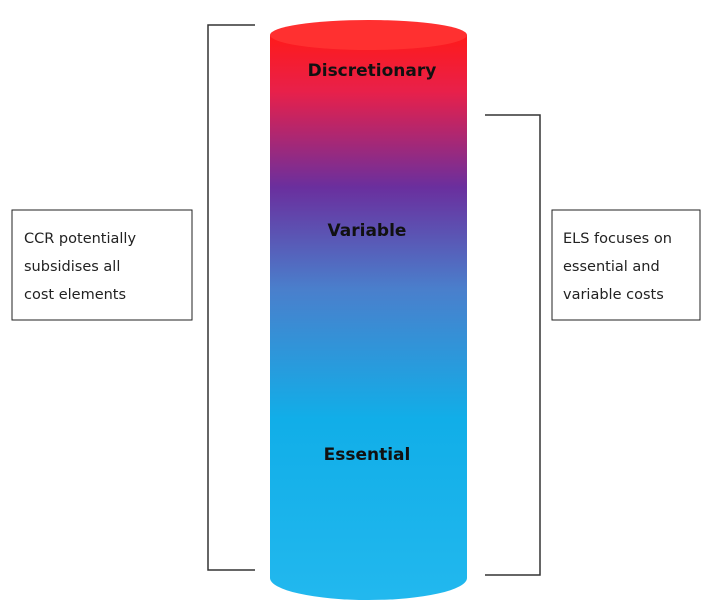 This screenshot has width=701, height=608. I want to click on note-line: cost elements, so click(75, 295).